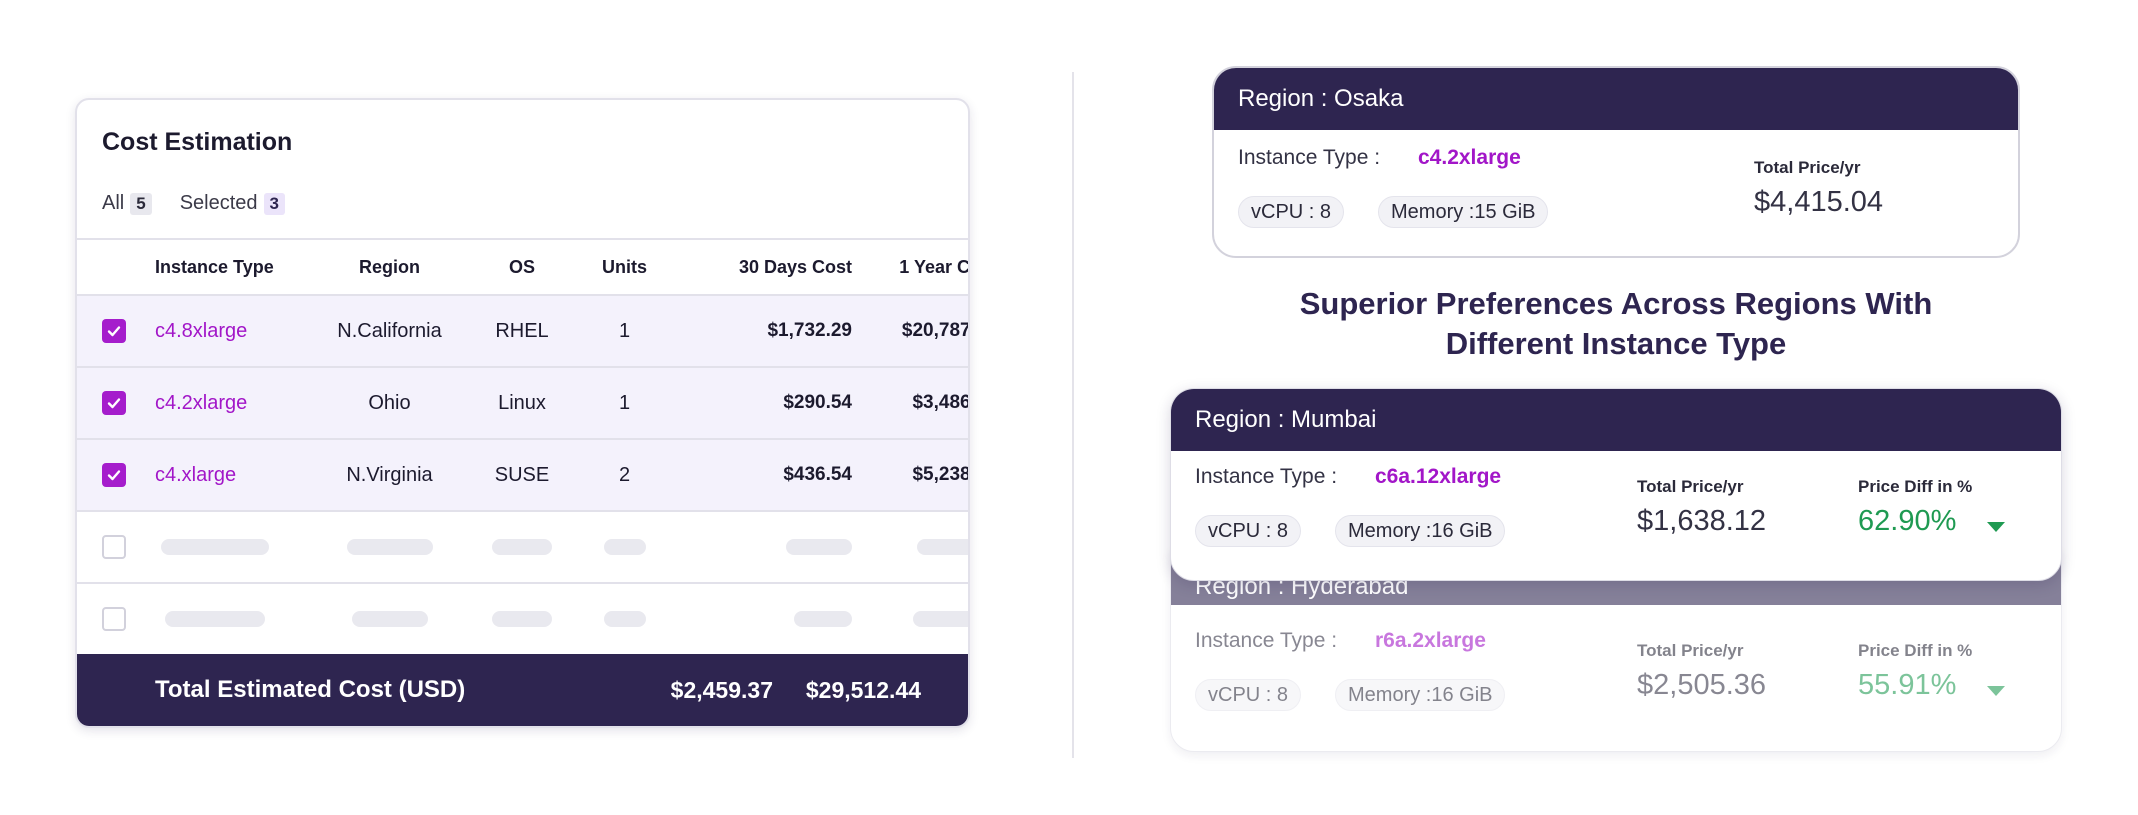 The image size is (2138, 815). I want to click on instance-type-link: c4.xlarge, so click(196, 474).